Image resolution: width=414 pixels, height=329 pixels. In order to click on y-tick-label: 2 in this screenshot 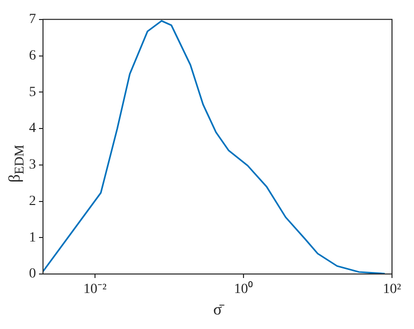, I will do `click(32, 201)`.